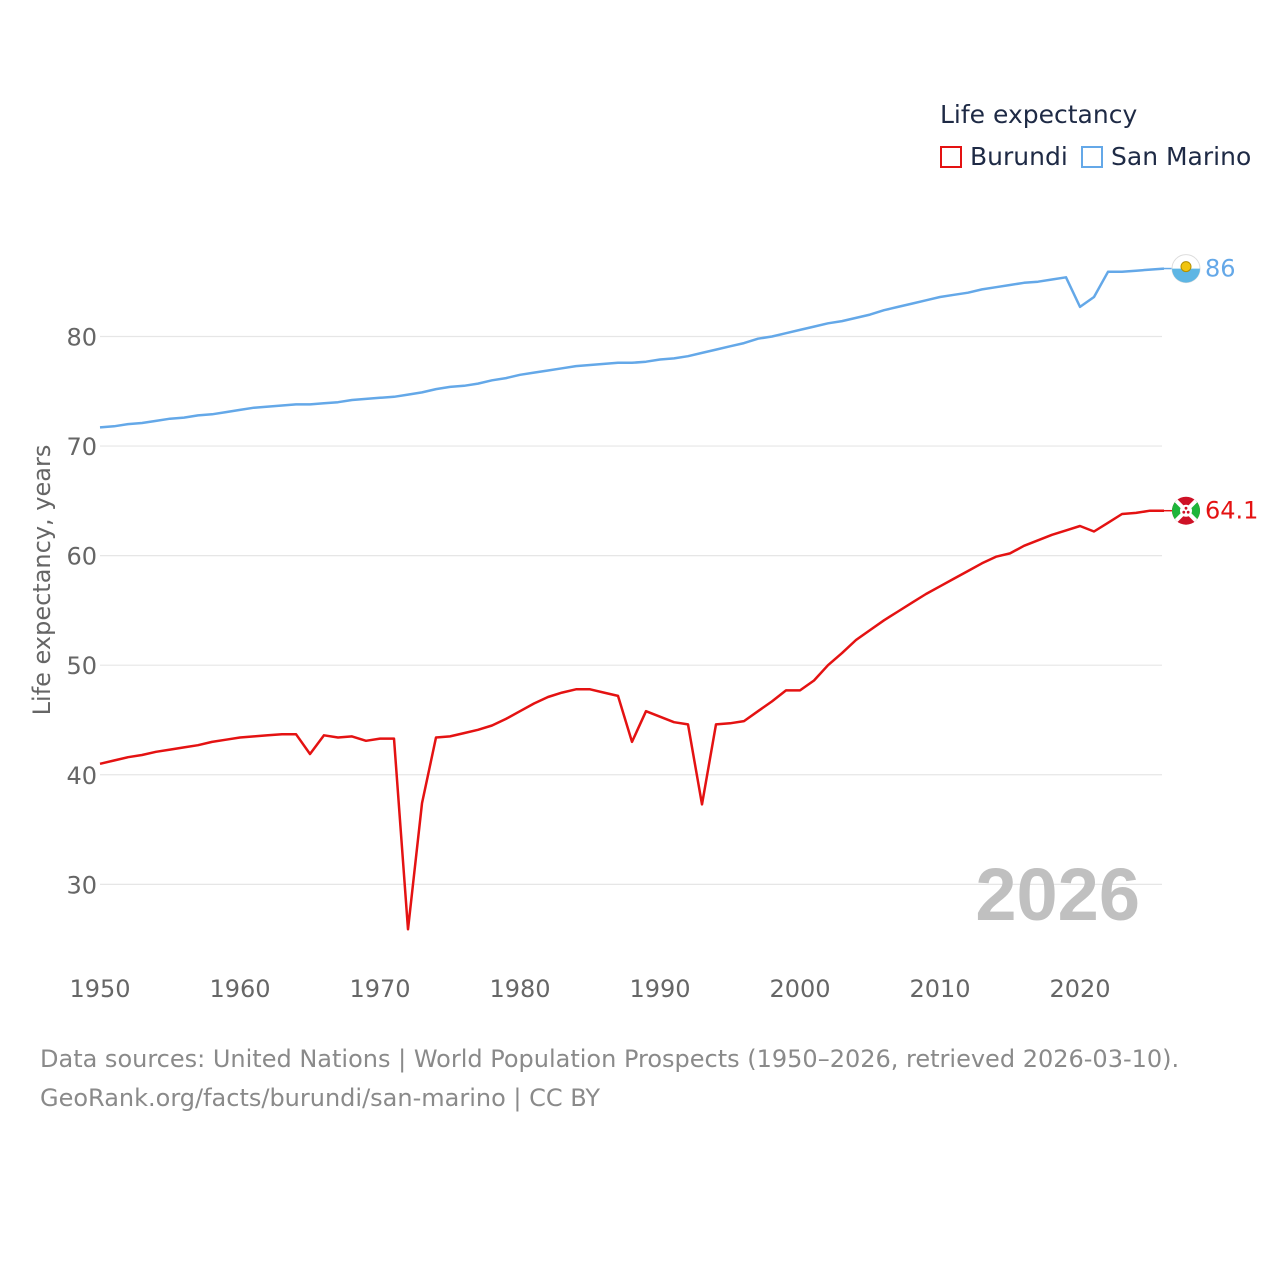  I want to click on legend-item-burundi: Burundi, so click(1004, 156).